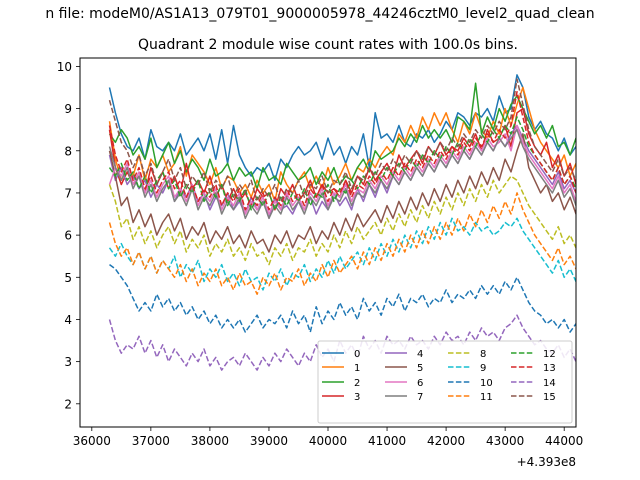 This screenshot has width=640, height=480. What do you see at coordinates (546, 462) in the screenshot?
I see `x-offset-label: +4.393e8` at bounding box center [546, 462].